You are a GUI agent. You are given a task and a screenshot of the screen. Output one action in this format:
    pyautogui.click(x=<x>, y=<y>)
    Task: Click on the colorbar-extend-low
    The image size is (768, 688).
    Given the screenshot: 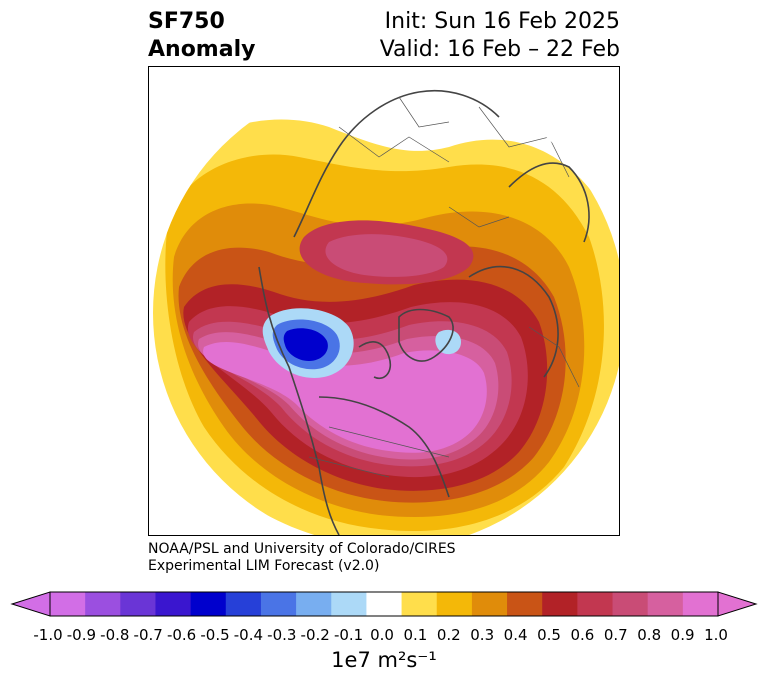 What is the action you would take?
    pyautogui.click(x=30, y=604)
    